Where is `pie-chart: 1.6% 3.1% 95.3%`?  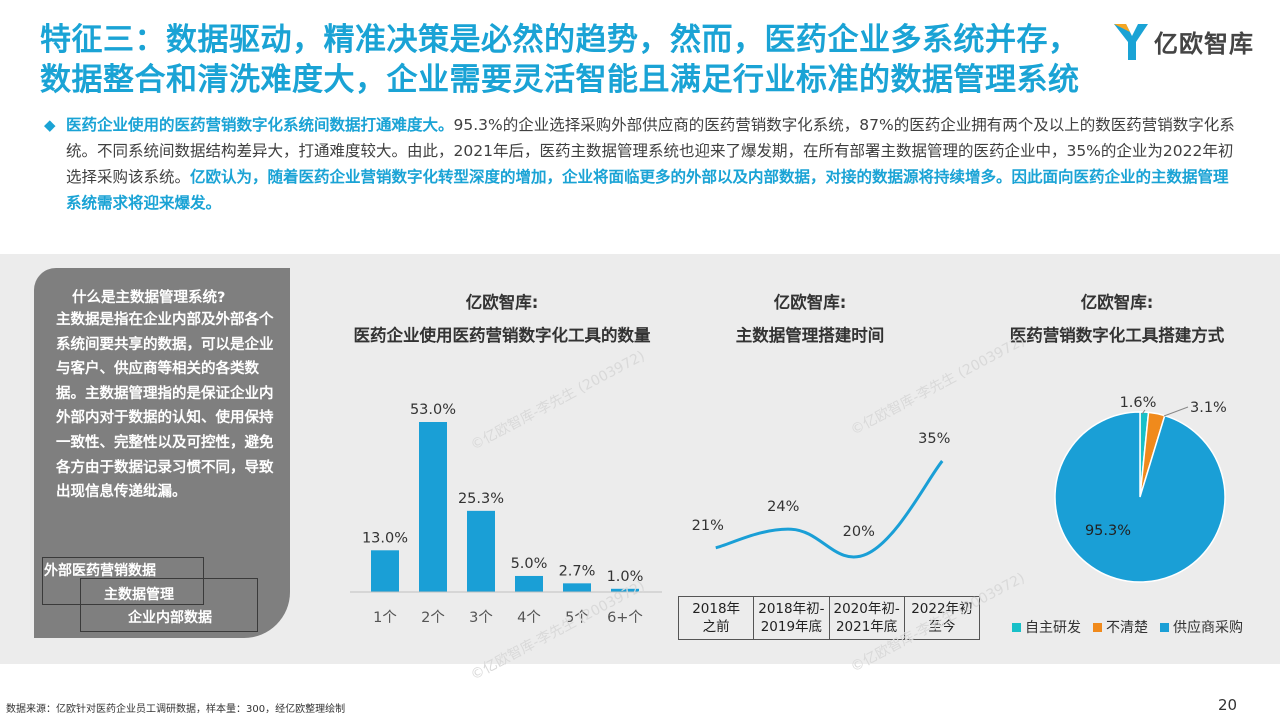 pie-chart: 1.6% 3.1% 95.3% is located at coordinates (1140, 489).